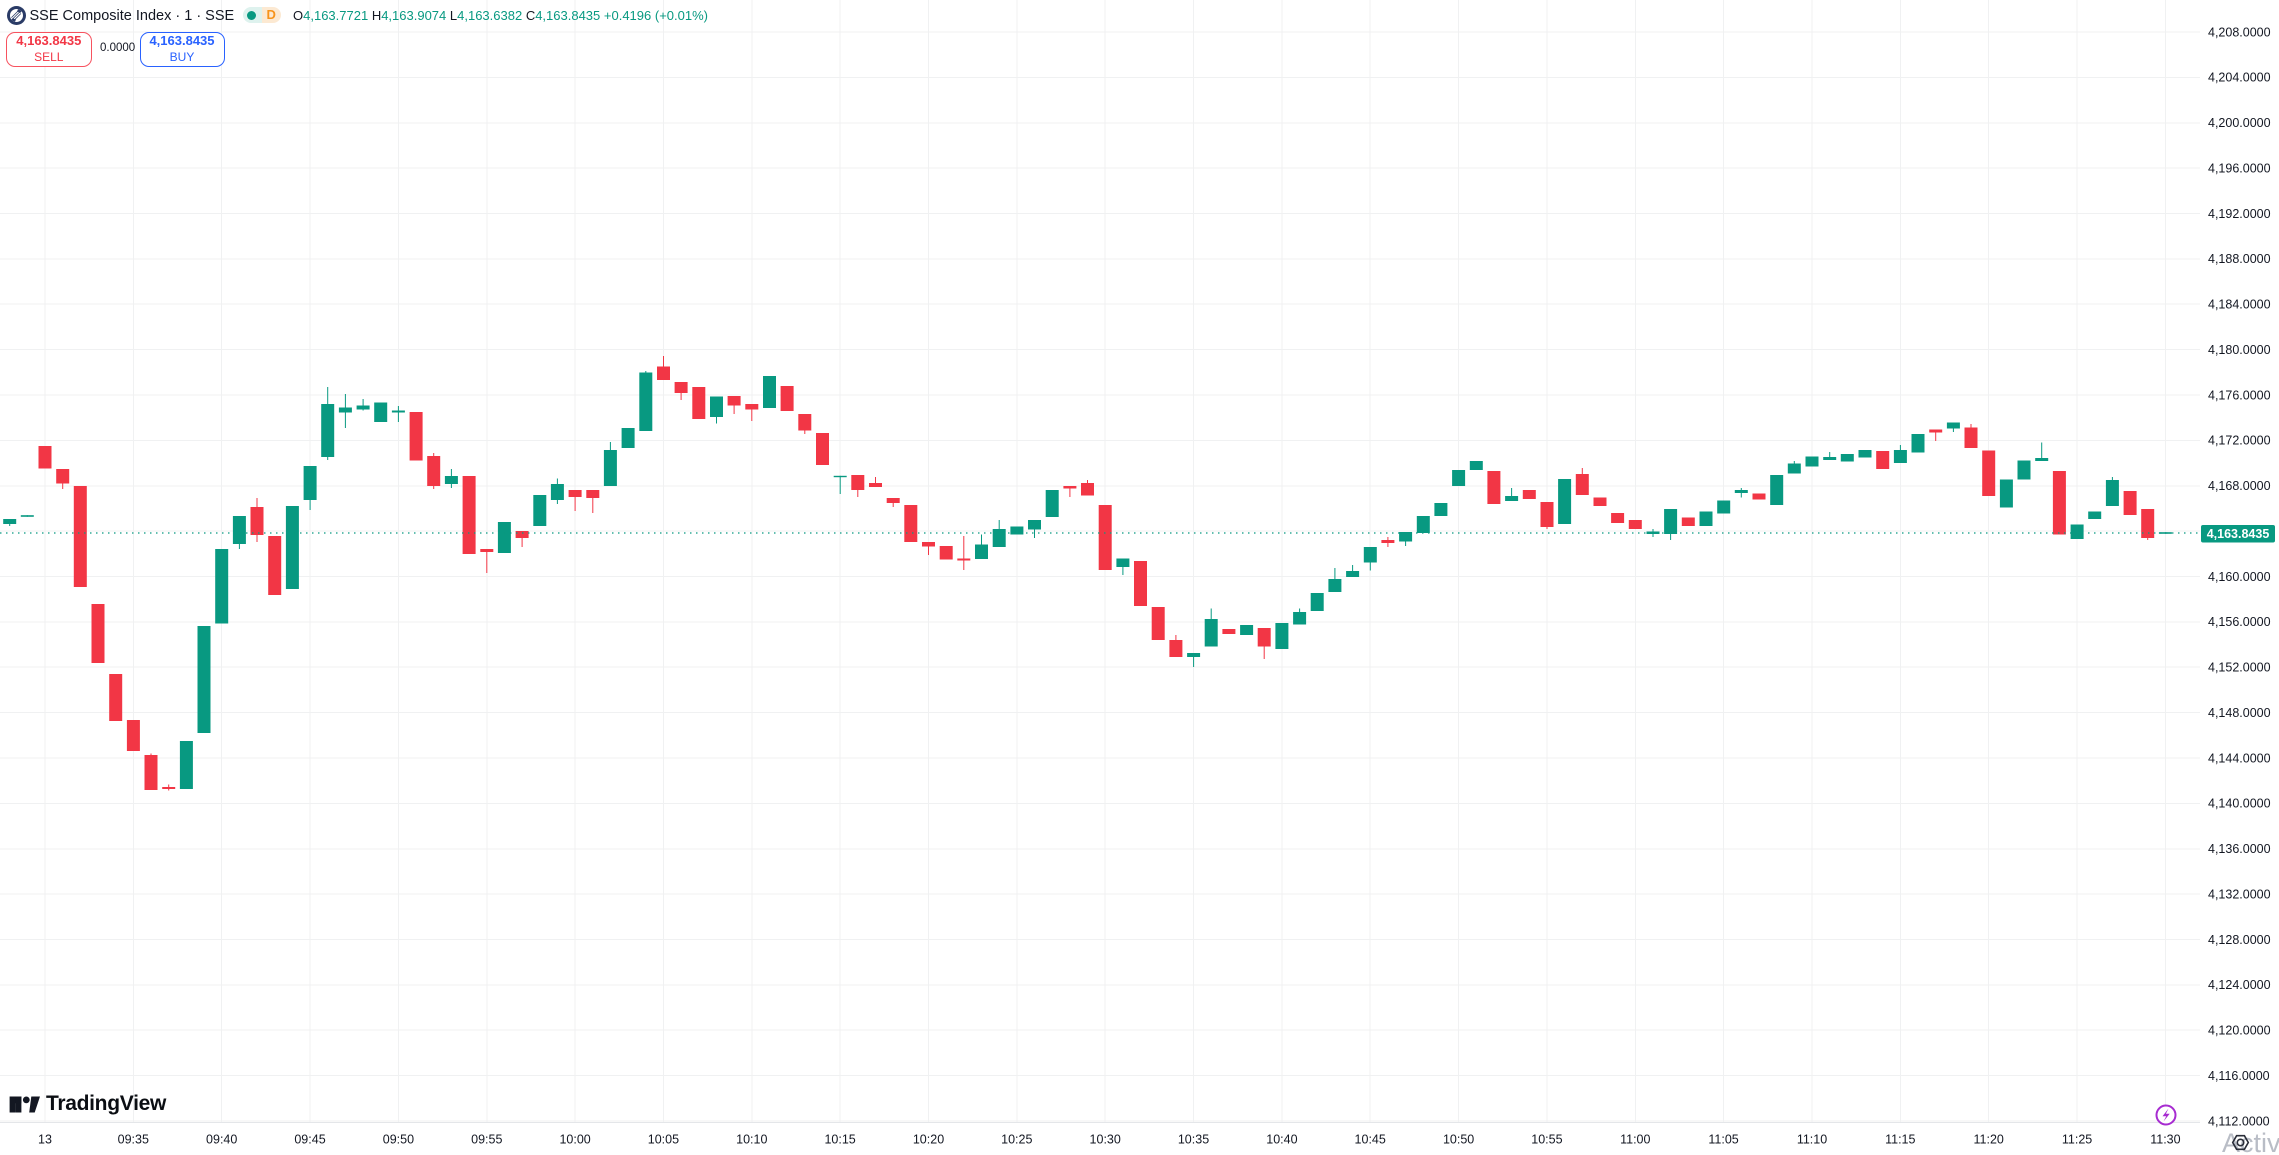  Describe the element at coordinates (133, 1140) in the screenshot. I see `svg-text: 09:35` at that location.